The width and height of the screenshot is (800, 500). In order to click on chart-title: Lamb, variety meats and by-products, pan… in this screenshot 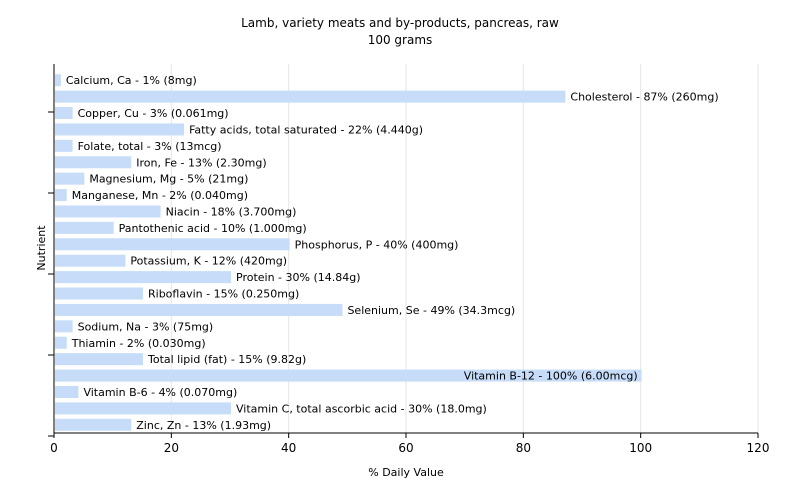, I will do `click(400, 23)`.